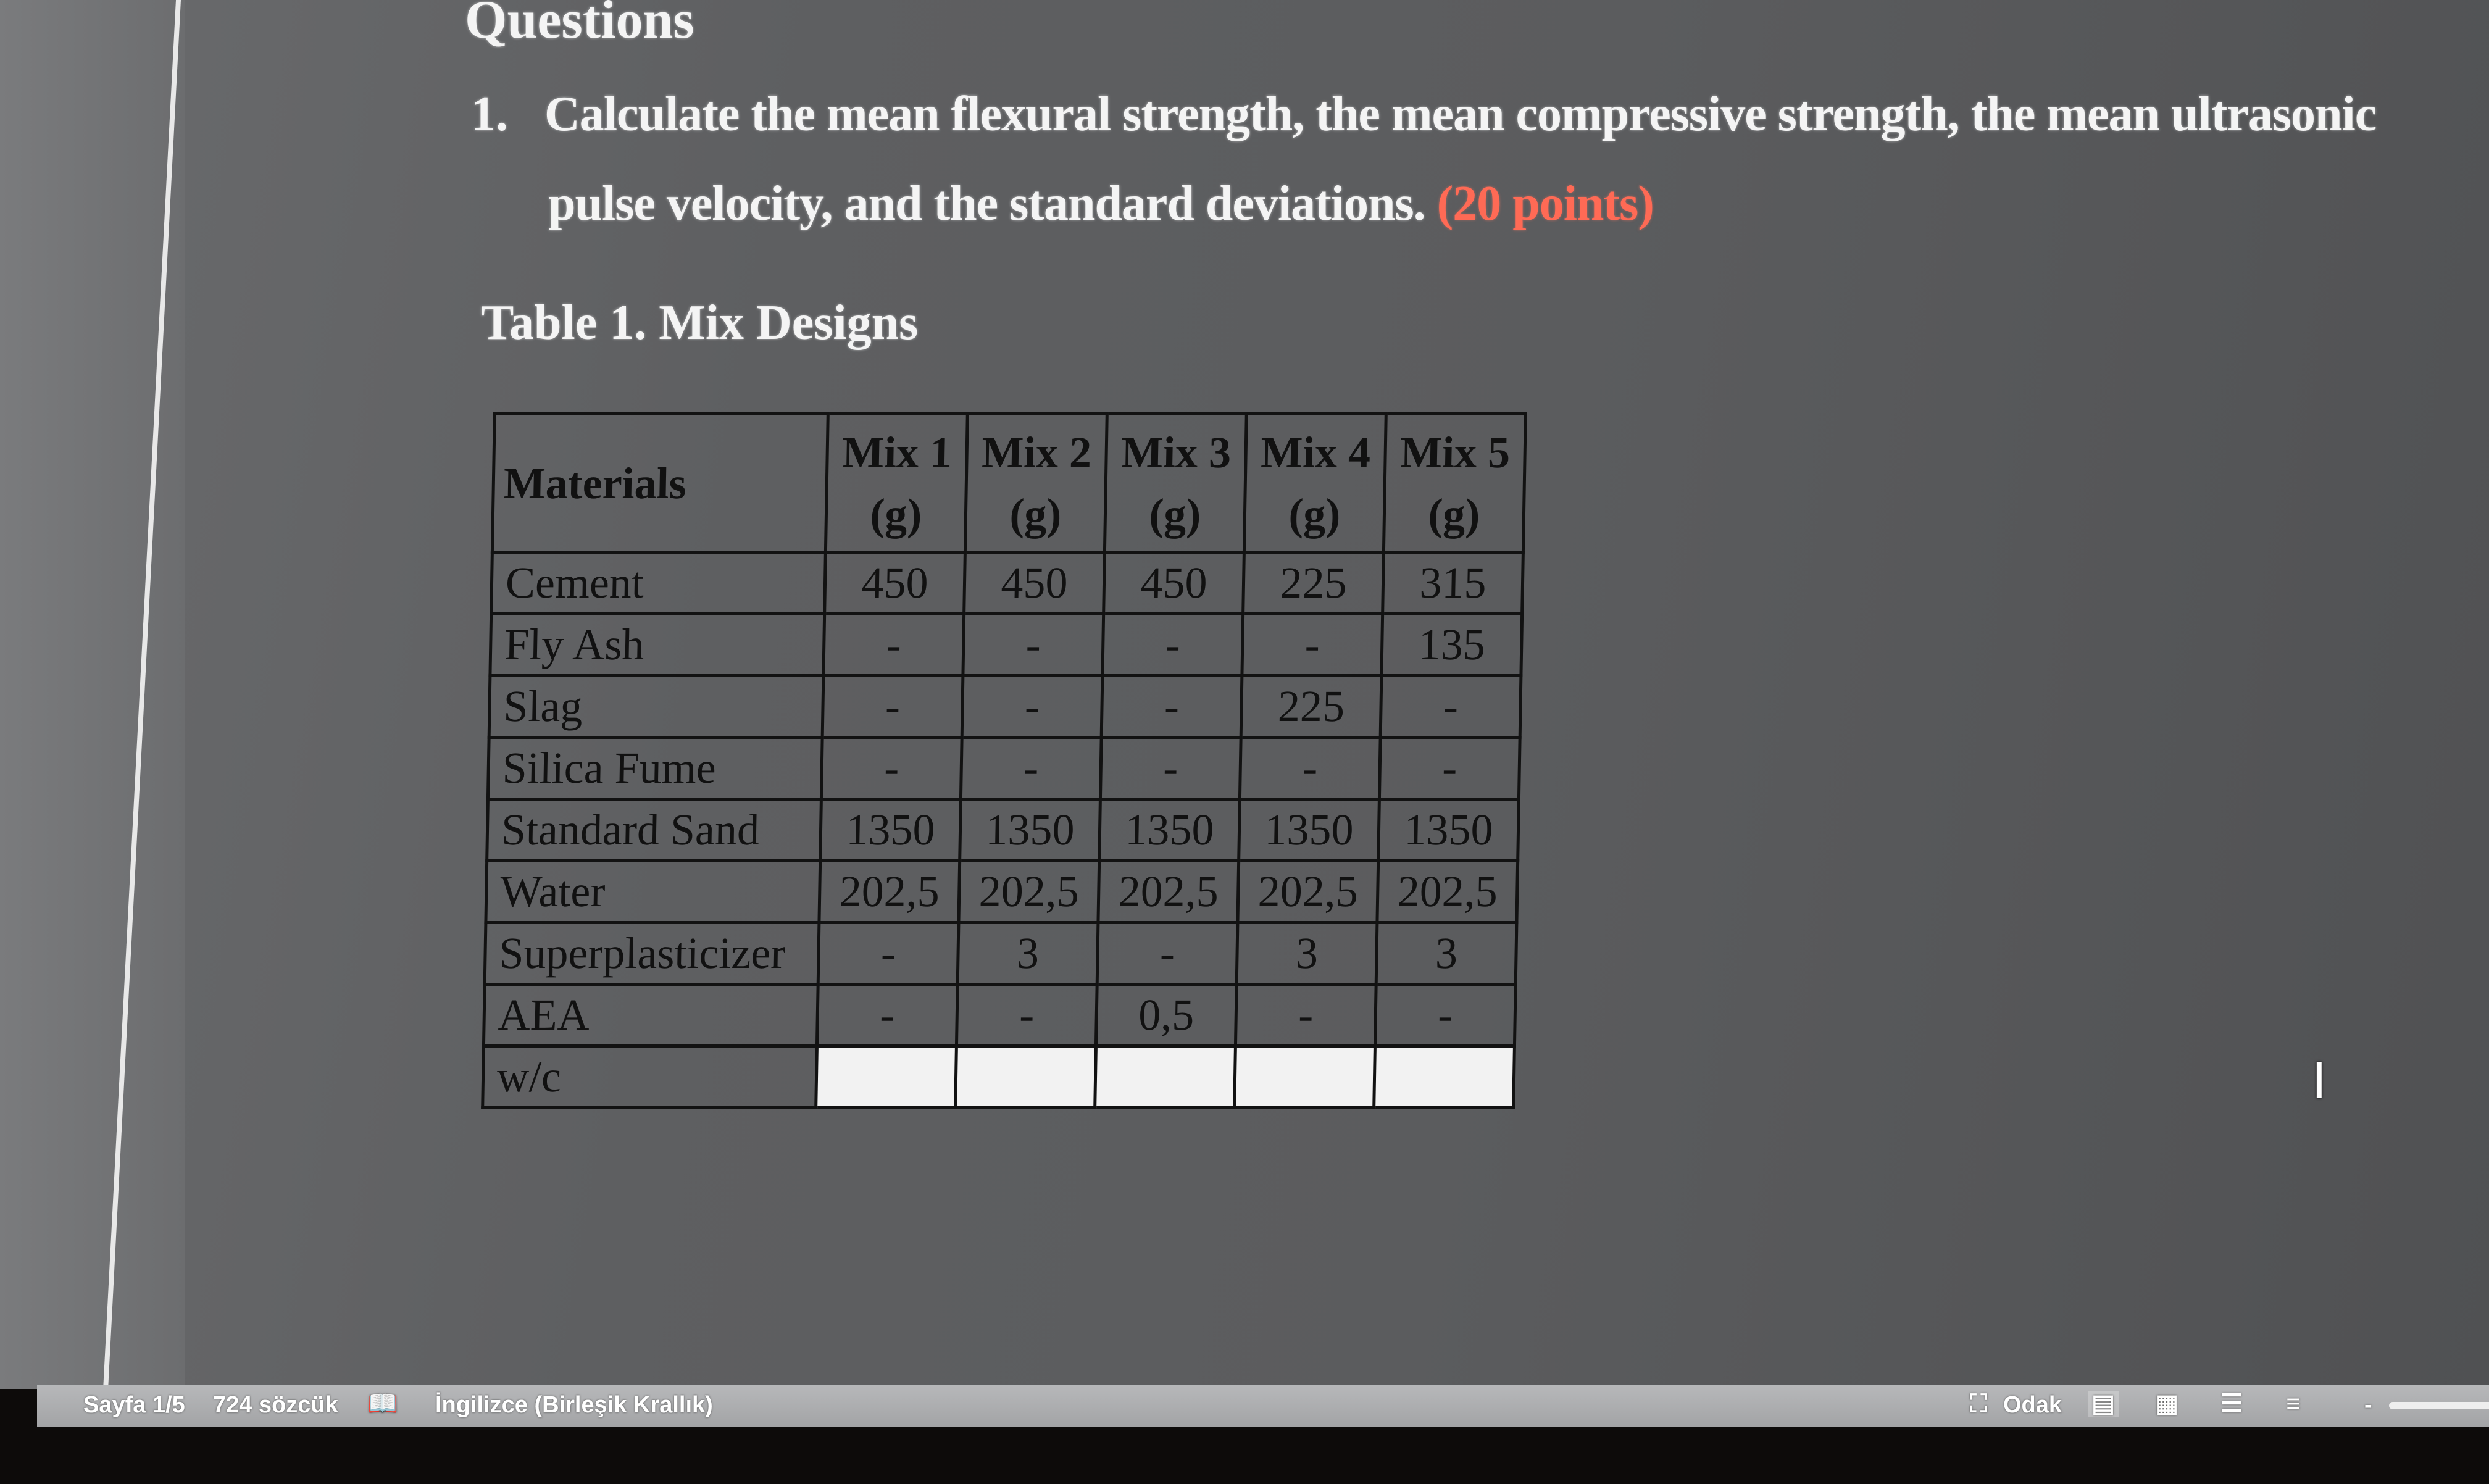 The width and height of the screenshot is (2489, 1484). I want to click on proofing-book-icon: 📖, so click(382, 1403).